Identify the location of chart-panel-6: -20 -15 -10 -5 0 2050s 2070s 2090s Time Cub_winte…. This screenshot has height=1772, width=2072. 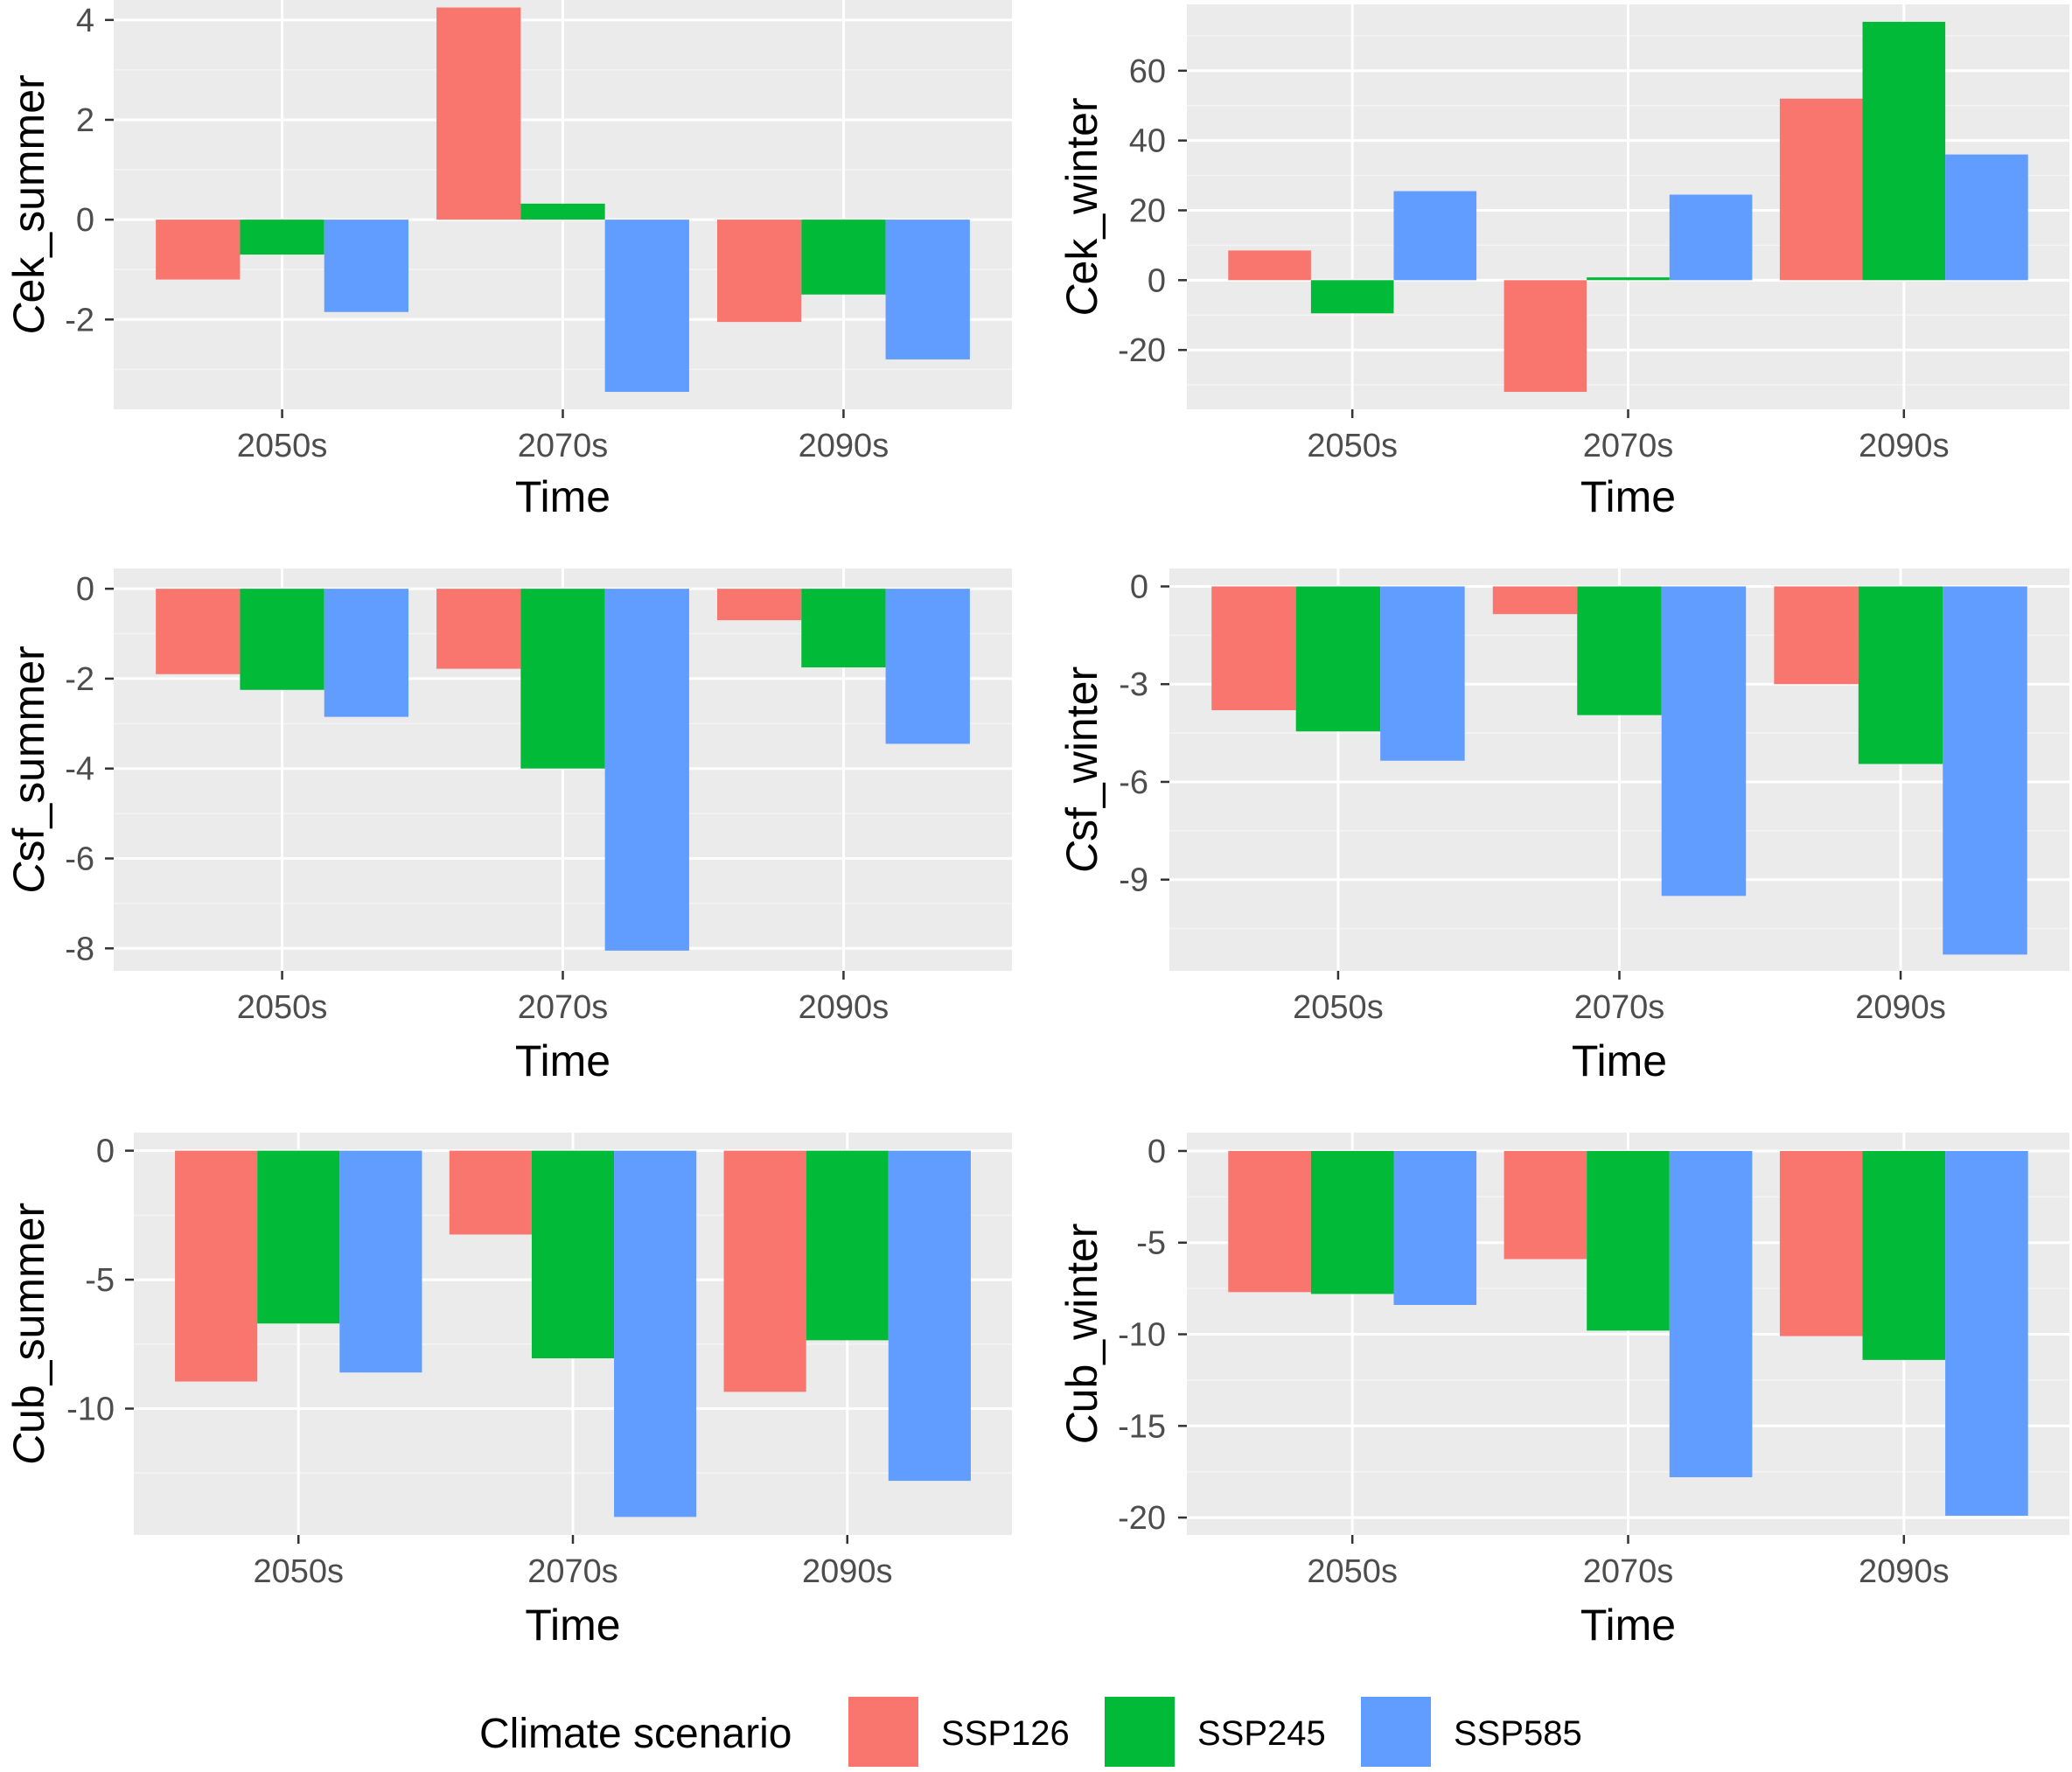
(1563, 1391).